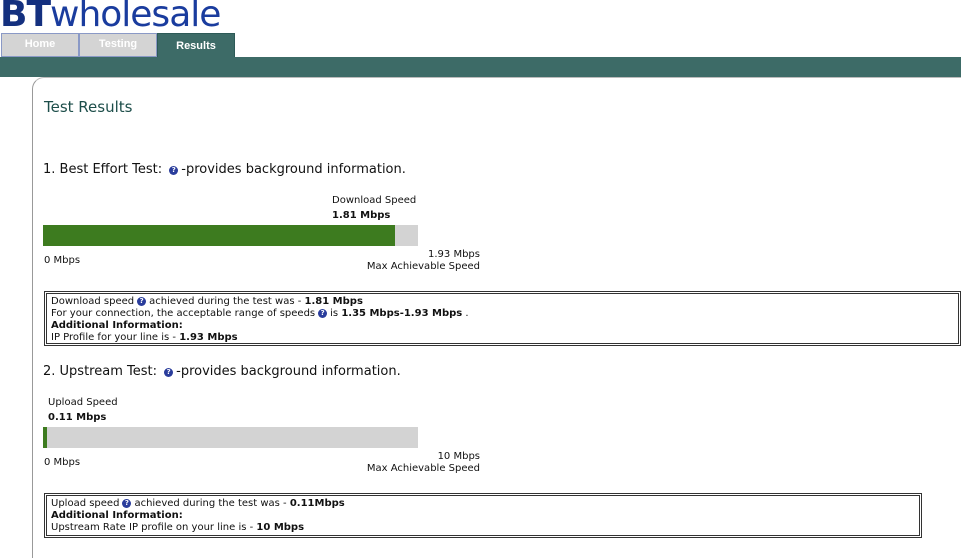 The height and width of the screenshot is (558, 961). What do you see at coordinates (402, 313) in the screenshot?
I see `info-value: 1.35 Mbps-1.93 Mbps` at bounding box center [402, 313].